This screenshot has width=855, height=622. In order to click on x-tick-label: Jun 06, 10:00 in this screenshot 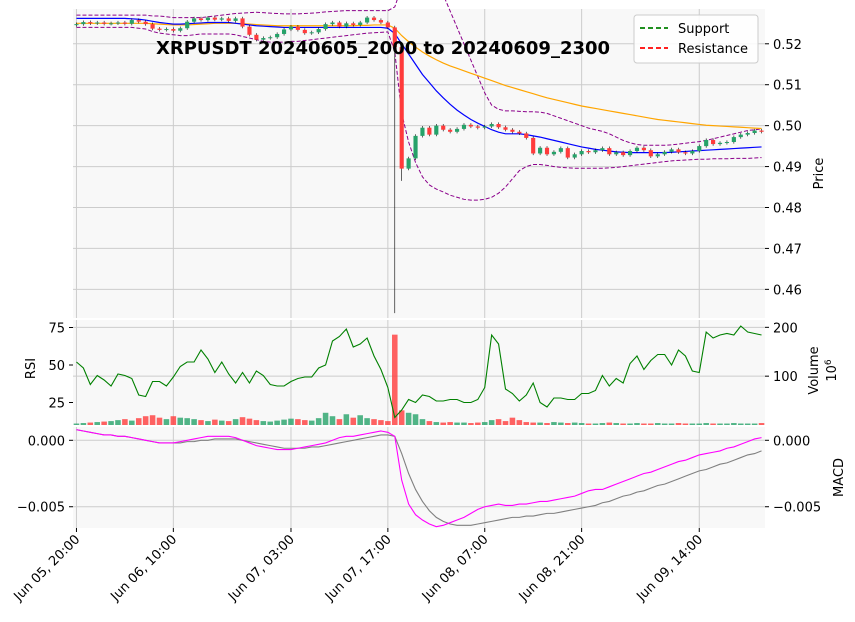, I will do `click(144, 568)`.